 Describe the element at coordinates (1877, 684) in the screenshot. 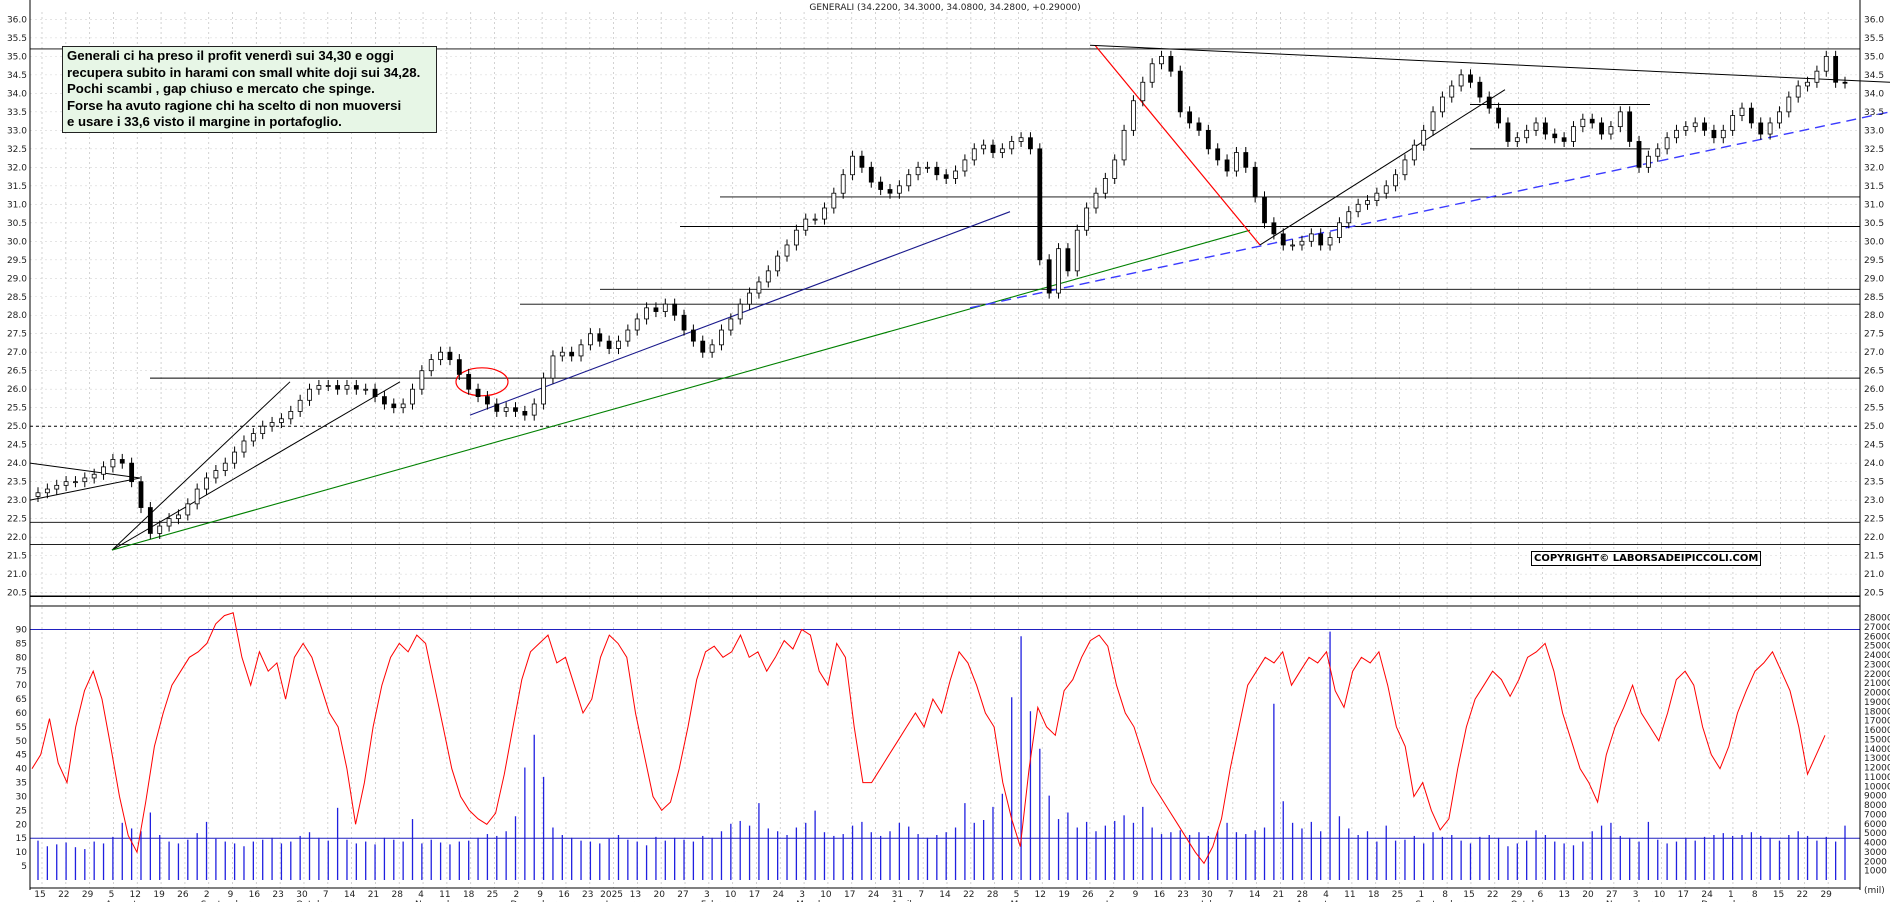

I see `volume-tick-label: 21000` at that location.